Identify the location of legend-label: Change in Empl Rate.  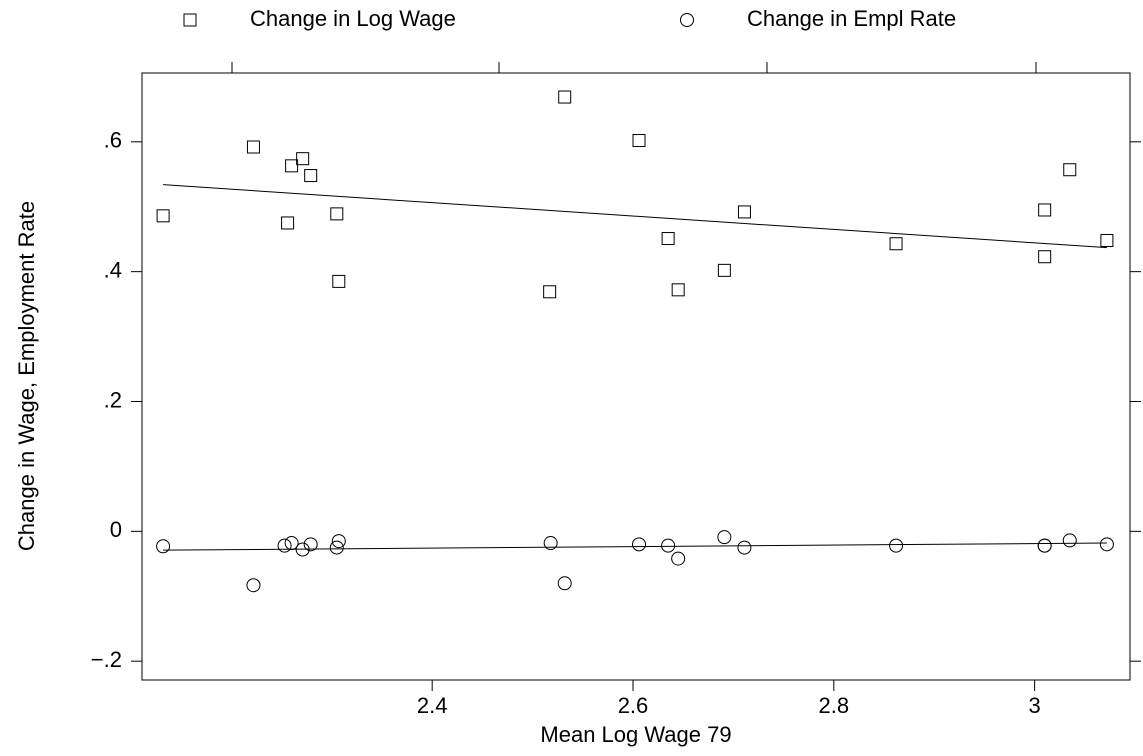
(851, 18).